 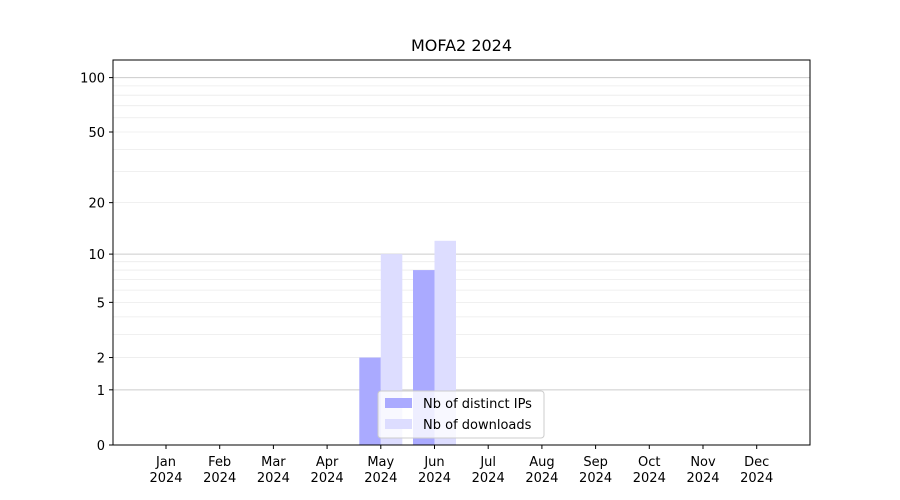 What do you see at coordinates (101, 359) in the screenshot?
I see `y-tick-label: 2` at bounding box center [101, 359].